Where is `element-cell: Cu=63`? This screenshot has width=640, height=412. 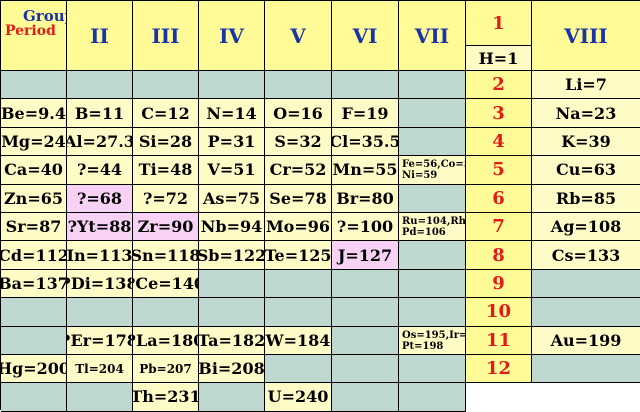 element-cell: Cu=63 is located at coordinates (586, 170).